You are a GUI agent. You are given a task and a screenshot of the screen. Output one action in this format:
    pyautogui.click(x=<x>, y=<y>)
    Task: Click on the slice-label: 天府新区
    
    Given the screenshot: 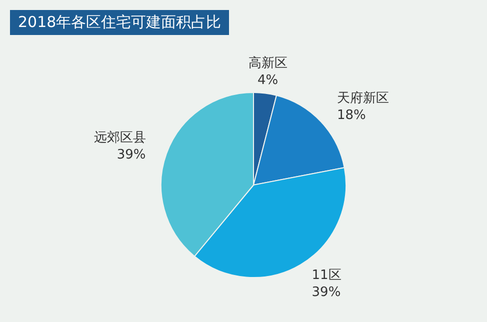 What is the action you would take?
    pyautogui.click(x=362, y=98)
    